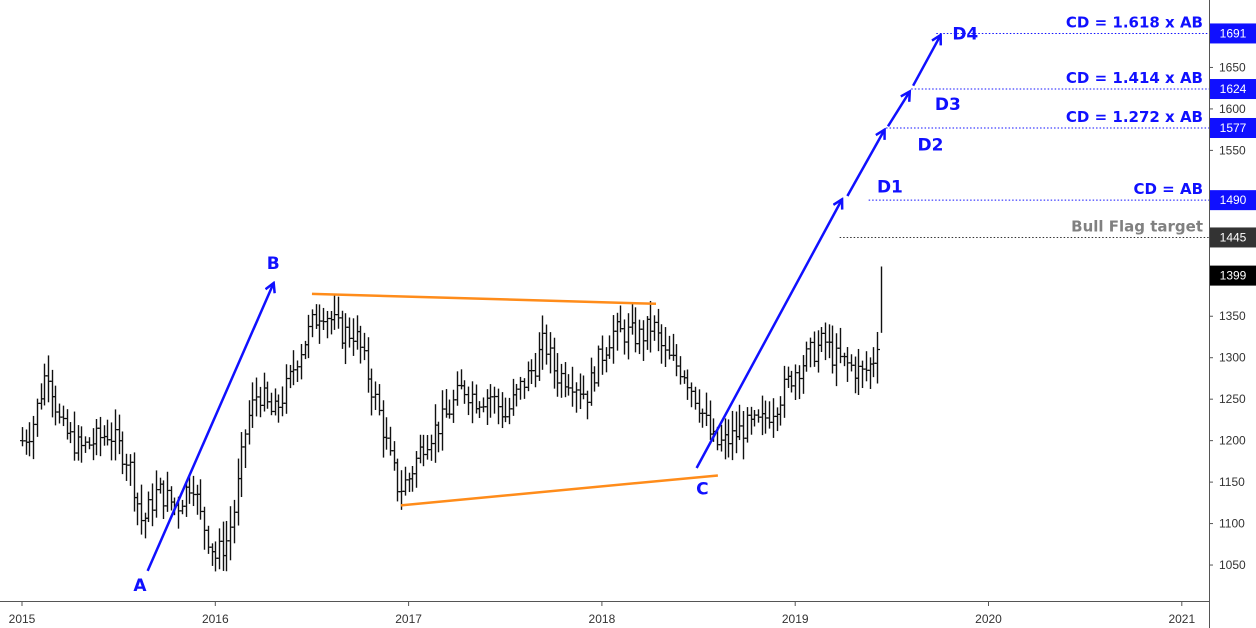 Image resolution: width=1256 pixels, height=628 pixels. Describe the element at coordinates (1232, 109) in the screenshot. I see `y-tick-label: 1600` at that location.